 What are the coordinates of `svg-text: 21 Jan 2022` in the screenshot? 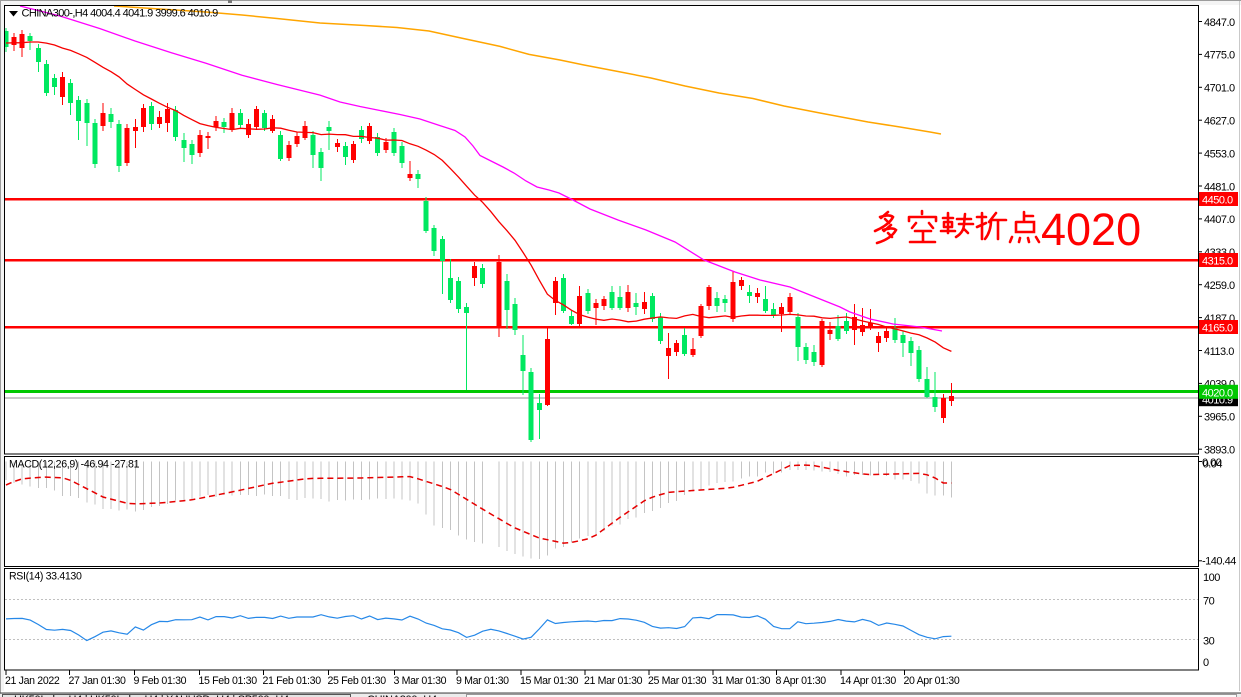 It's located at (32, 681).